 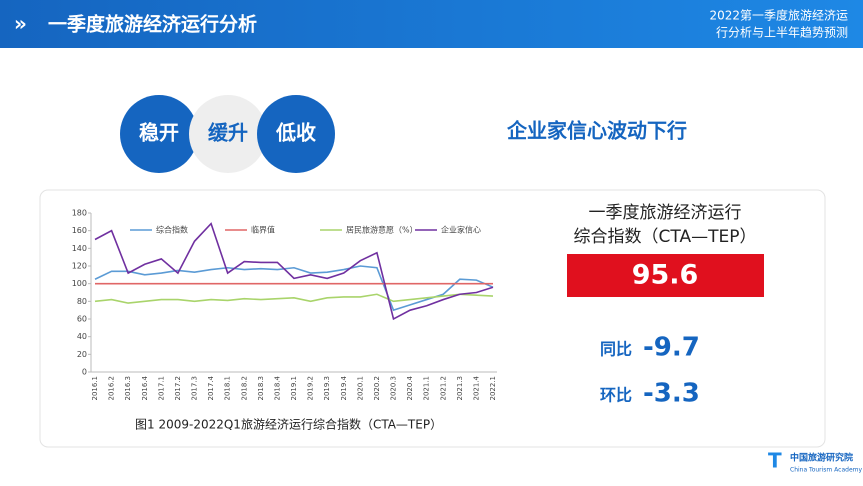 What do you see at coordinates (443, 388) in the screenshot?
I see `x-tick-label: 2021.2` at bounding box center [443, 388].